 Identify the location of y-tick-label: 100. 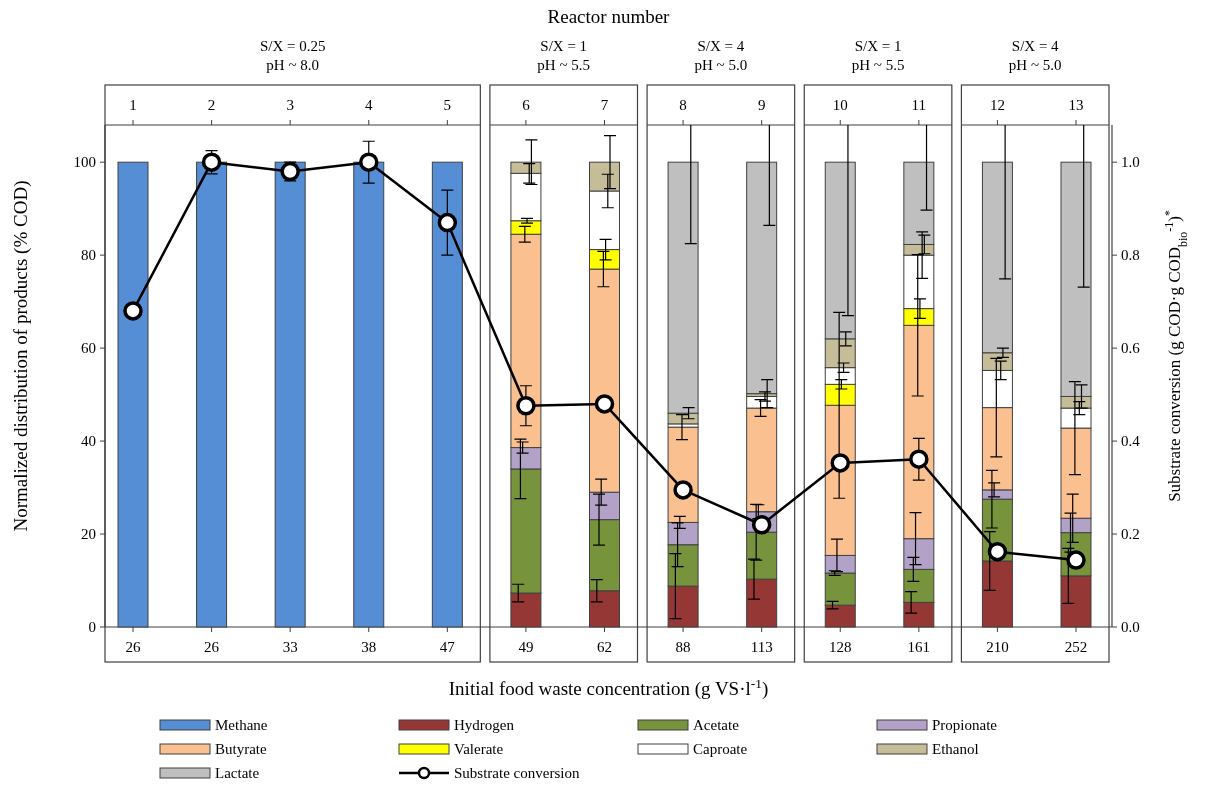
(84, 162).